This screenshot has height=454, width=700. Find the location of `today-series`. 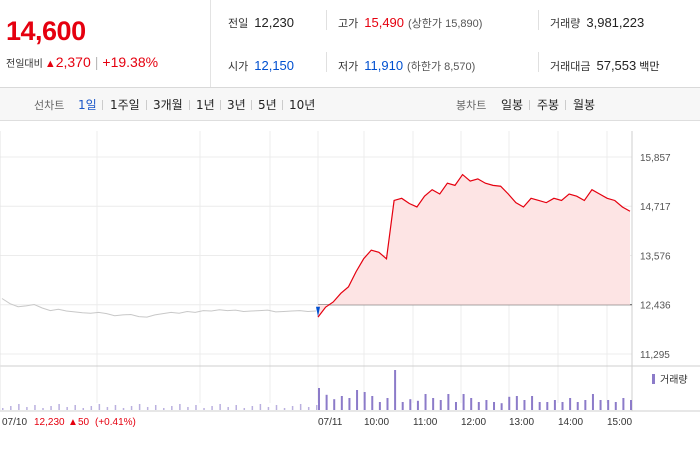

today-series is located at coordinates (474, 245).